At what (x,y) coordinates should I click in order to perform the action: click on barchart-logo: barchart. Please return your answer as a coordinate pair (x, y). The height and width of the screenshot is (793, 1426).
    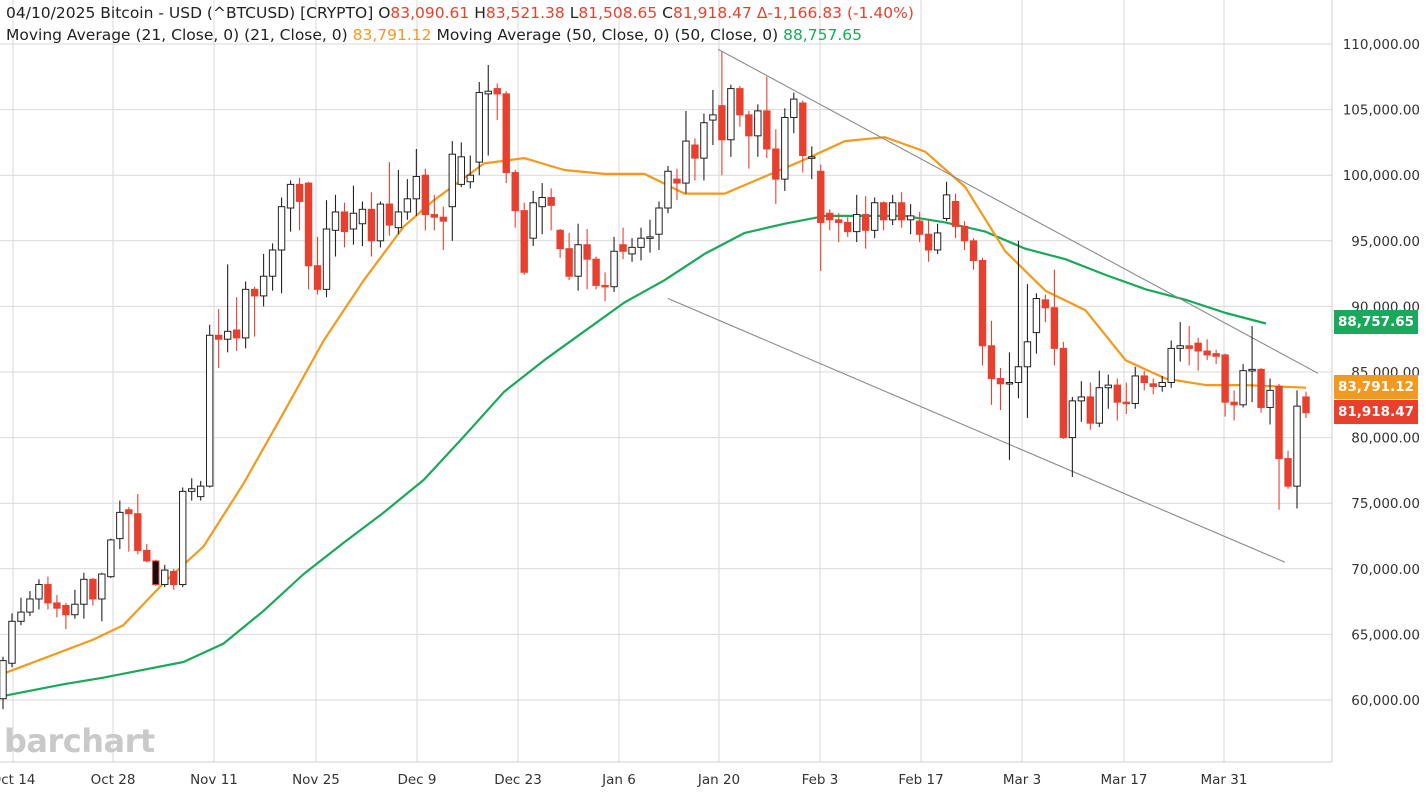
    Looking at the image, I should click on (79, 741).